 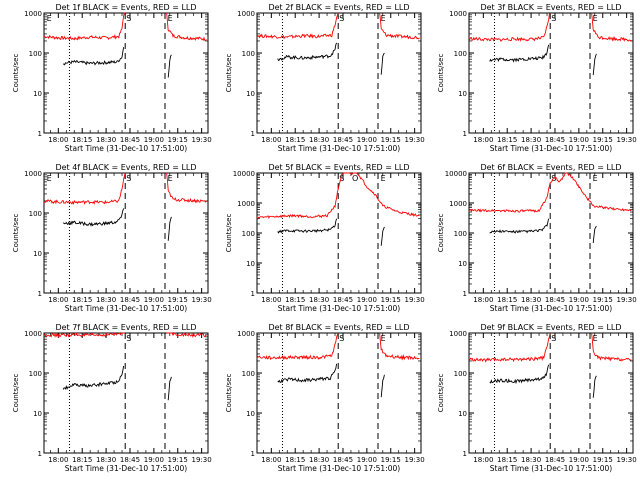 I want to click on y-tick-label: 10000, so click(x=456, y=174).